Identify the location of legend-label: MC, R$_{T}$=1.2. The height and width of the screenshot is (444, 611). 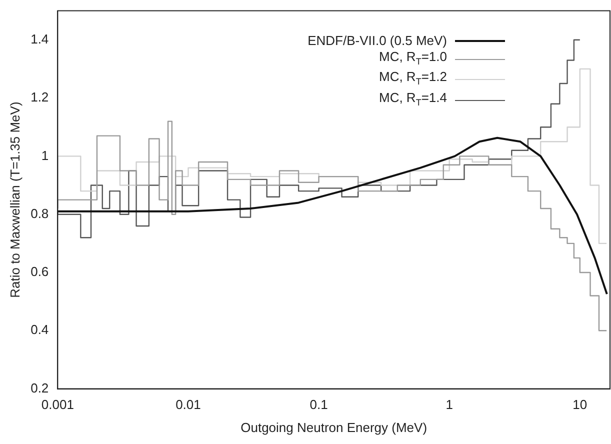
(412, 79).